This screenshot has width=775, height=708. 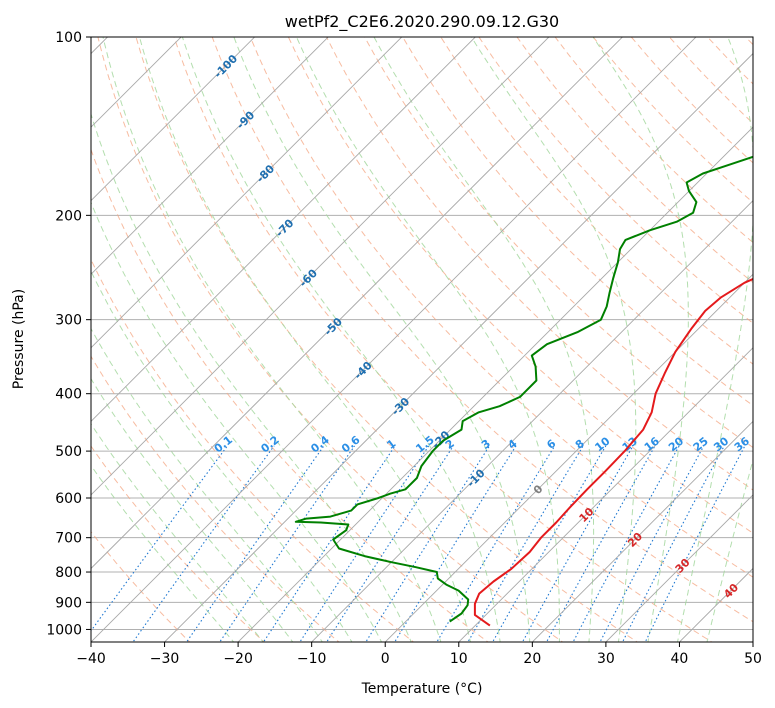 What do you see at coordinates (238, 659) in the screenshot?
I see `x-tick-label: −20` at bounding box center [238, 659].